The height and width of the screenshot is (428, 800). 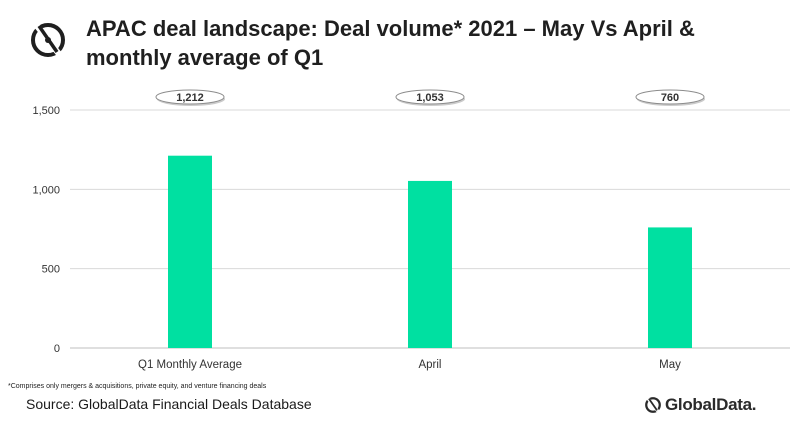 I want to click on x-tick-label: Q1 Monthly Average, so click(x=190, y=365).